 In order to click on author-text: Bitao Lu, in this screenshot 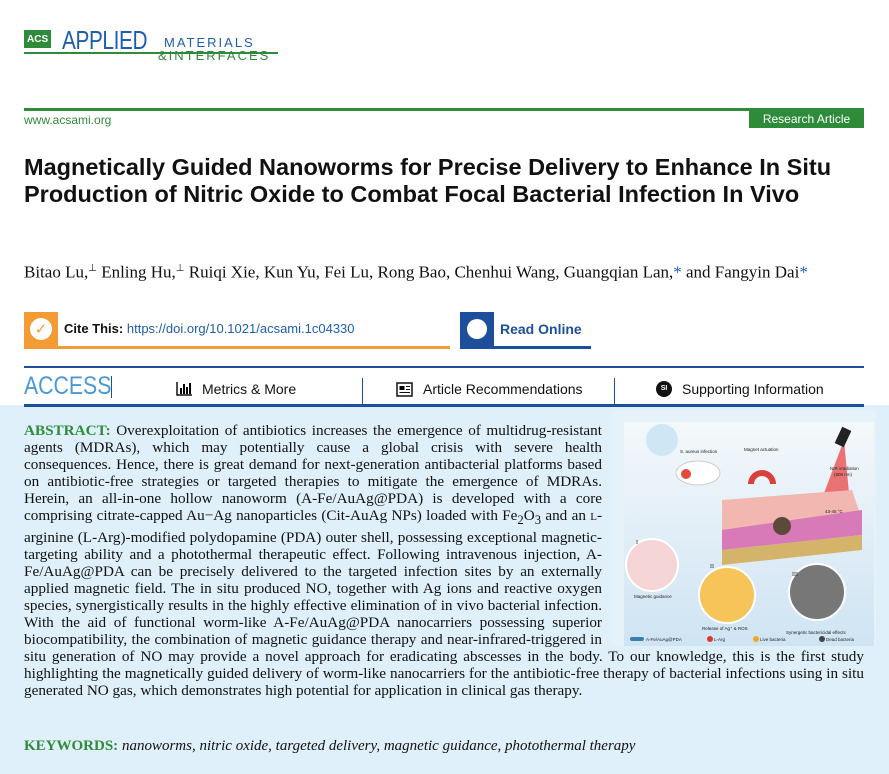, I will do `click(56, 272)`.